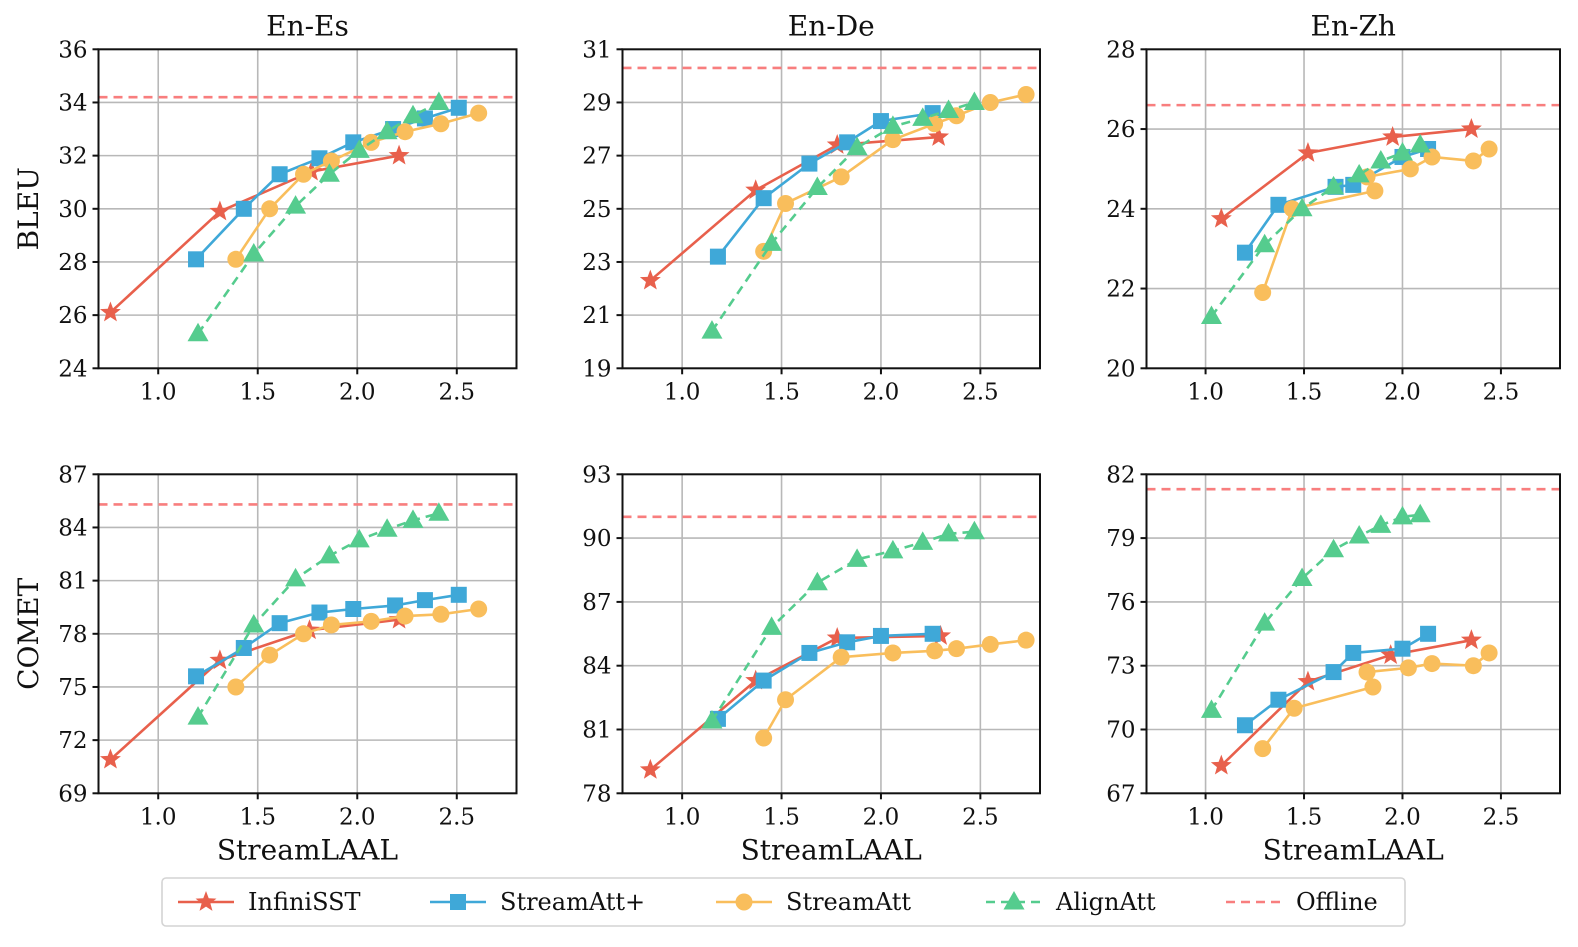  I want to click on panel-row1-col1-comet: 1.0 1.5 2.0 2.5 78 81 84 87 90 93 StreamLAAL, so click(811, 664).